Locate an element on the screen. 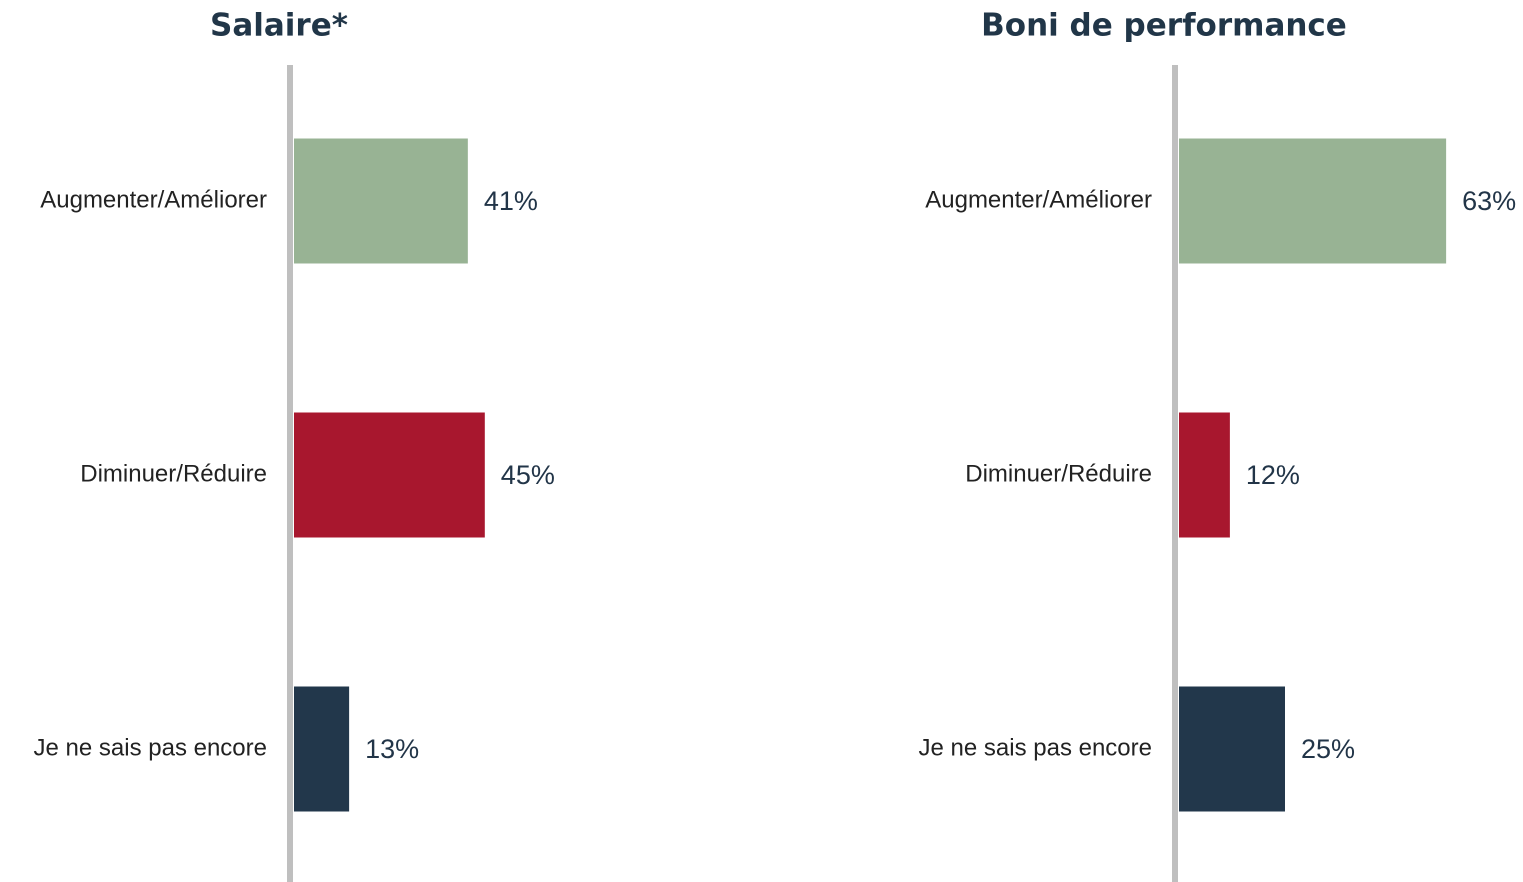 The width and height of the screenshot is (1523, 882). value-label: 12% is located at coordinates (1273, 475).